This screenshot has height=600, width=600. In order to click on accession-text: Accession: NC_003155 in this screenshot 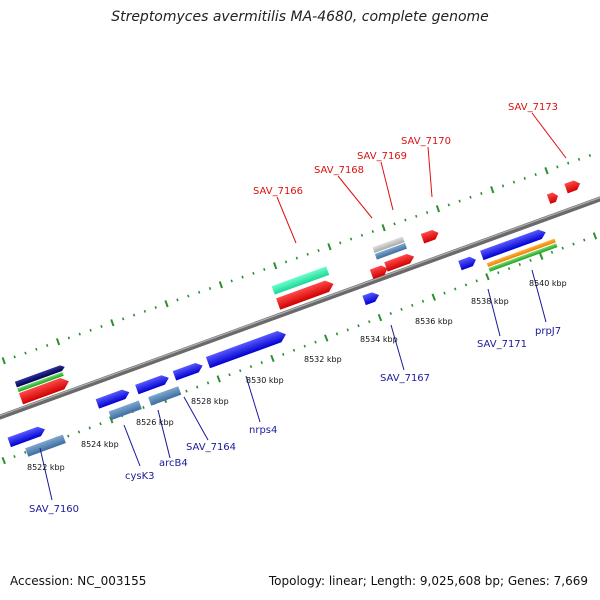, I will do `click(78, 581)`.